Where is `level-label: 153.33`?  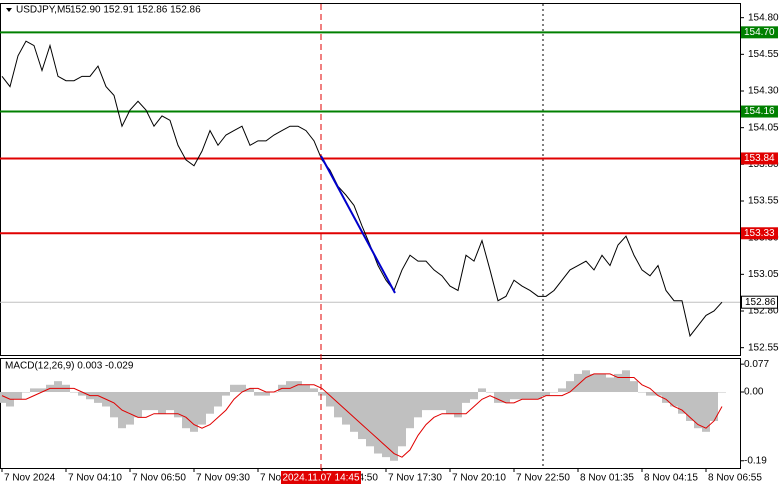
level-label: 153.33 is located at coordinates (759, 233).